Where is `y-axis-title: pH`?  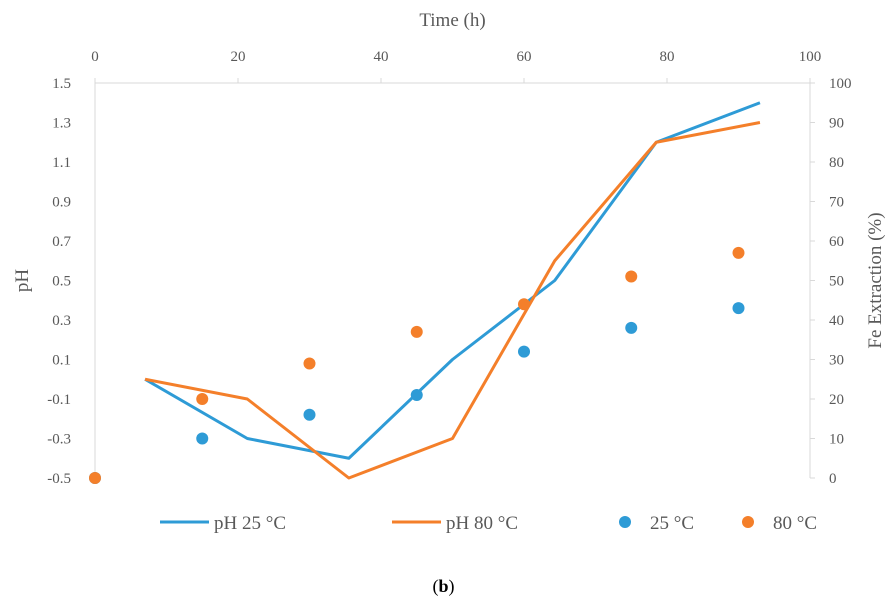
y-axis-title: pH is located at coordinates (22, 281).